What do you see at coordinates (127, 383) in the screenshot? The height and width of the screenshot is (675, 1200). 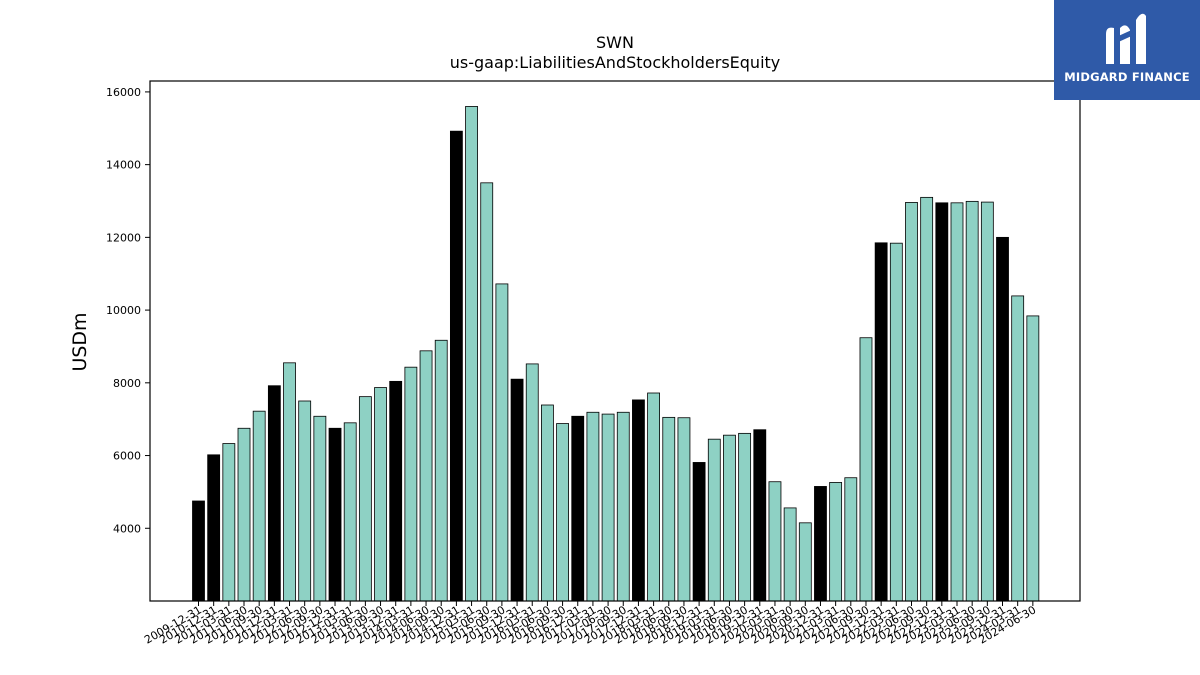 I see `y-tick-label: 8000` at bounding box center [127, 383].